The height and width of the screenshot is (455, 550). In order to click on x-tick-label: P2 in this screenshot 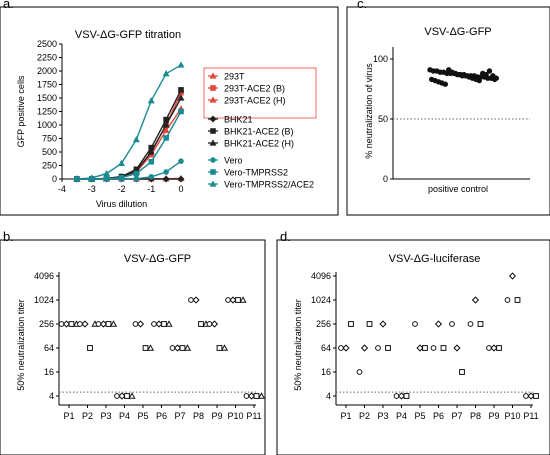, I will do `click(364, 416)`.